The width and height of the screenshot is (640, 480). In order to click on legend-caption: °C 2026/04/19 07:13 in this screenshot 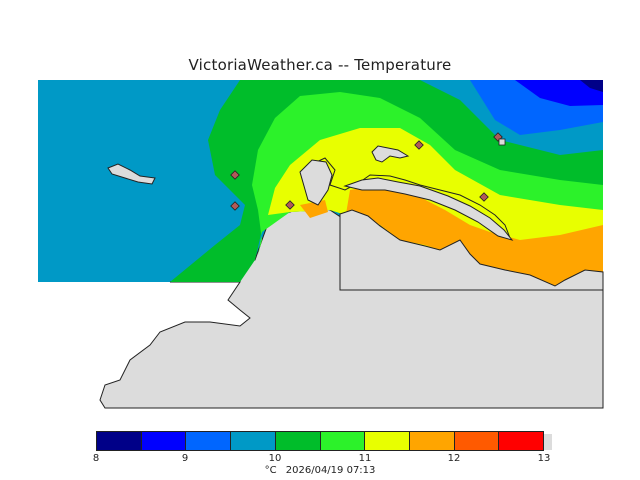, I will do `click(320, 470)`.